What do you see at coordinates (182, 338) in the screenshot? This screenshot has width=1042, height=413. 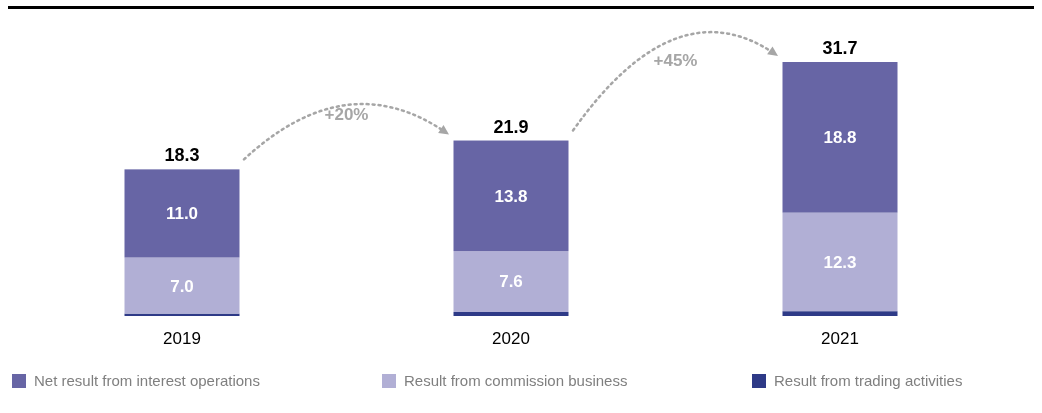 I see `x-tick-label: 2019` at bounding box center [182, 338].